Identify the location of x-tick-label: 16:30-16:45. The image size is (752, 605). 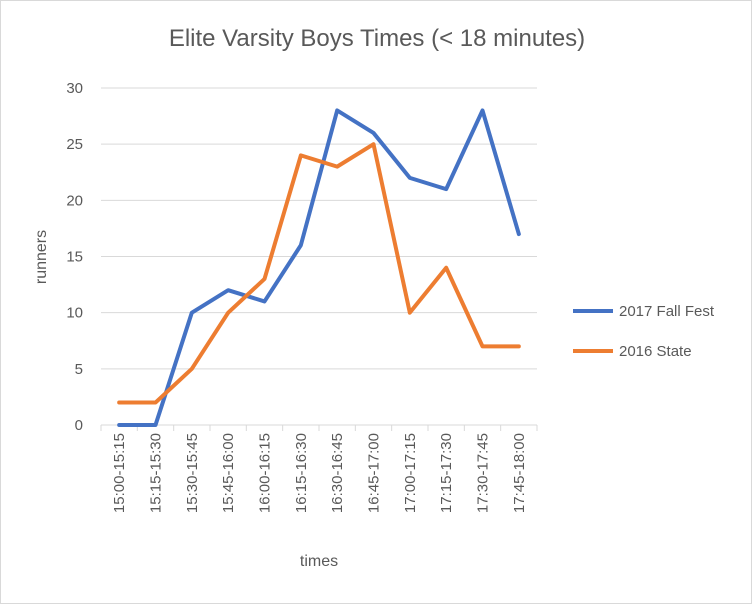
(337, 473).